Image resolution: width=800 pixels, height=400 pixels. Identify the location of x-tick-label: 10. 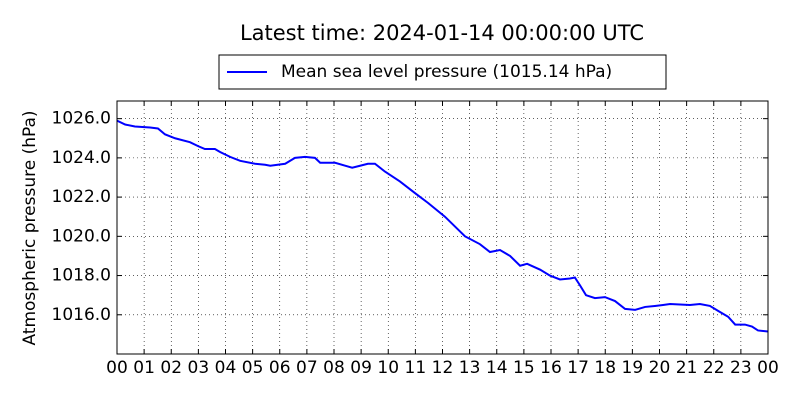
(388, 368).